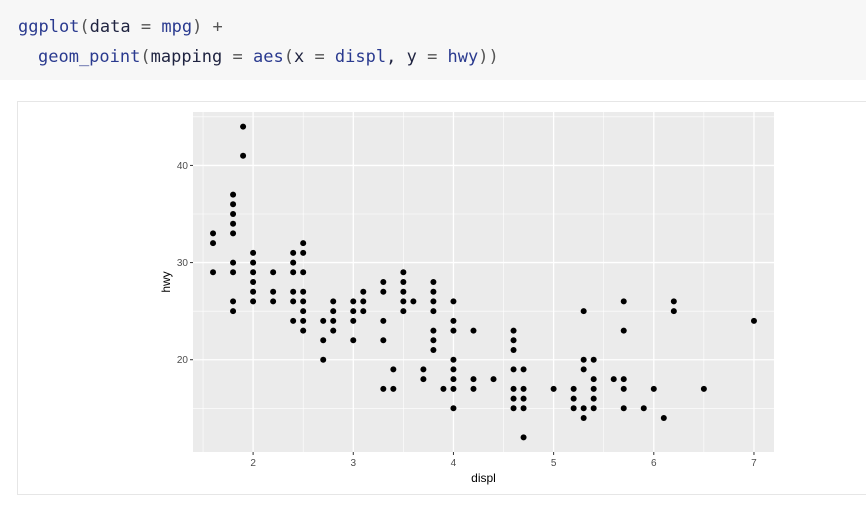 The width and height of the screenshot is (866, 506). Describe the element at coordinates (754, 463) in the screenshot. I see `x-tick-label: 7` at that location.